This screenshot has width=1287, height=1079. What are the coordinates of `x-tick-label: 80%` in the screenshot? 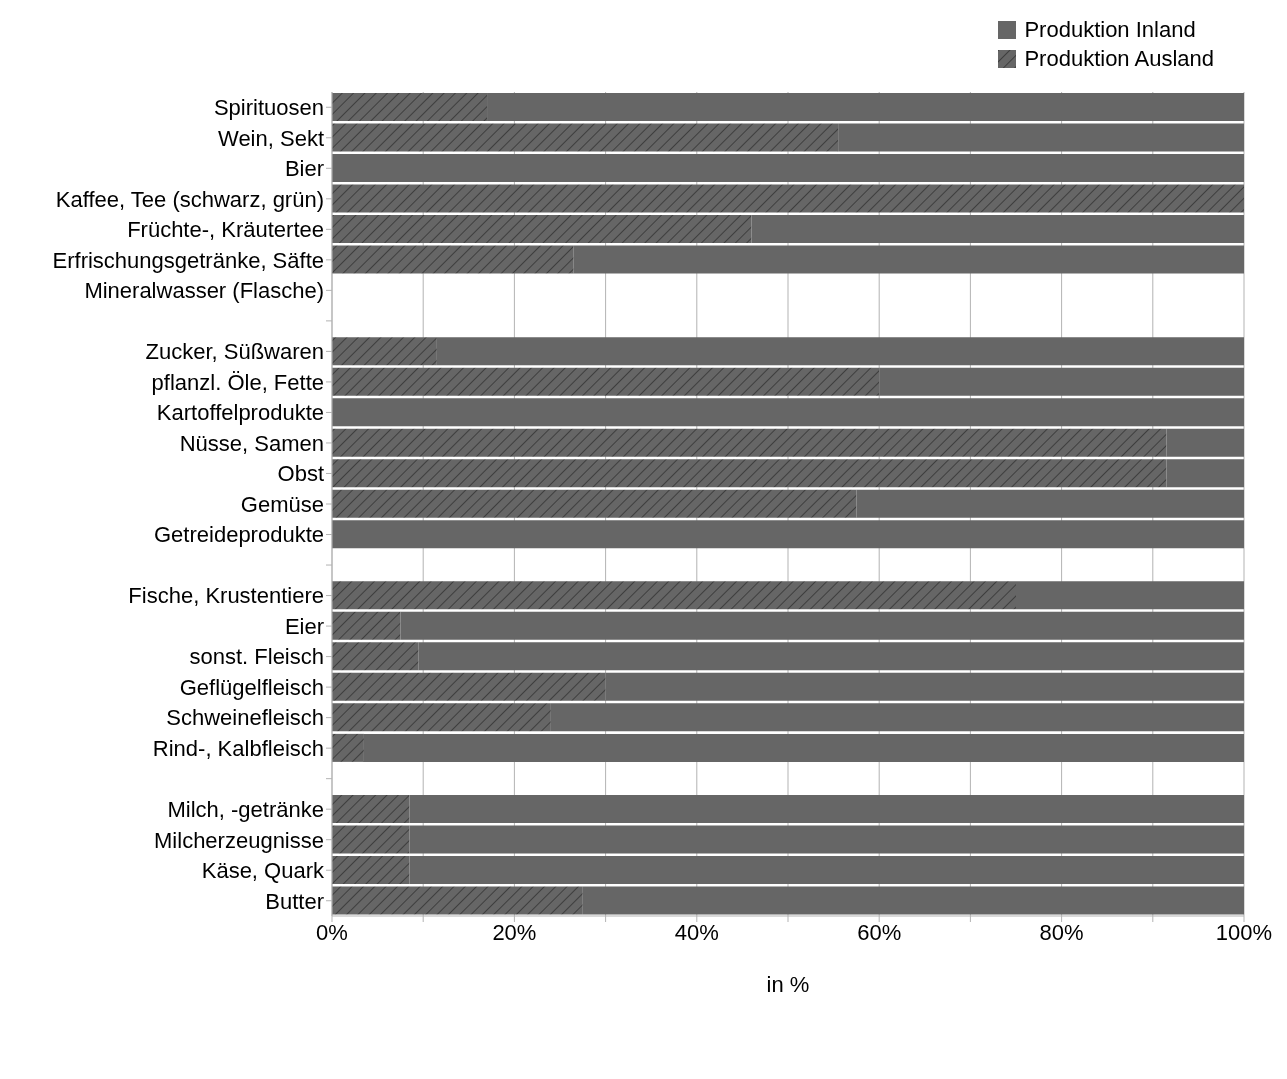 It's located at (1061, 932).